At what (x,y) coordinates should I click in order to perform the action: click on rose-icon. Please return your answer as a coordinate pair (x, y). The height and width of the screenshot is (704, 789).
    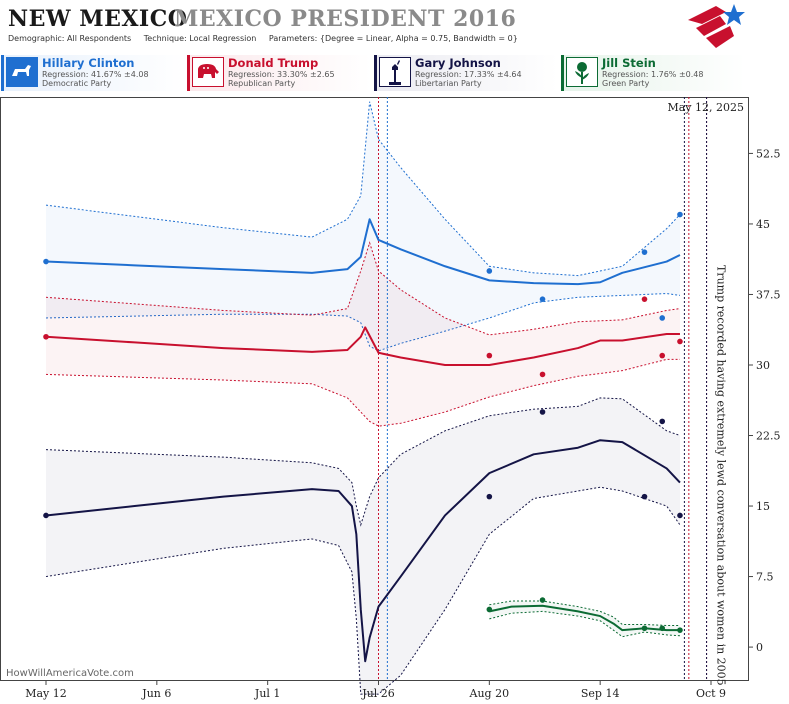
    Looking at the image, I should click on (582, 72).